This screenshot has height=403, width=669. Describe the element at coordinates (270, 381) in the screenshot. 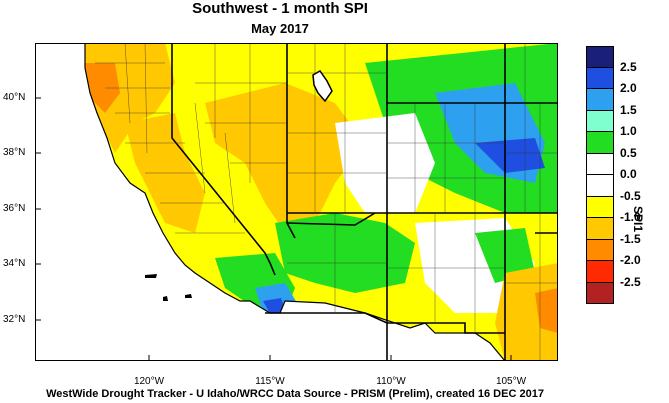

I see `lon-label: 115°W` at that location.